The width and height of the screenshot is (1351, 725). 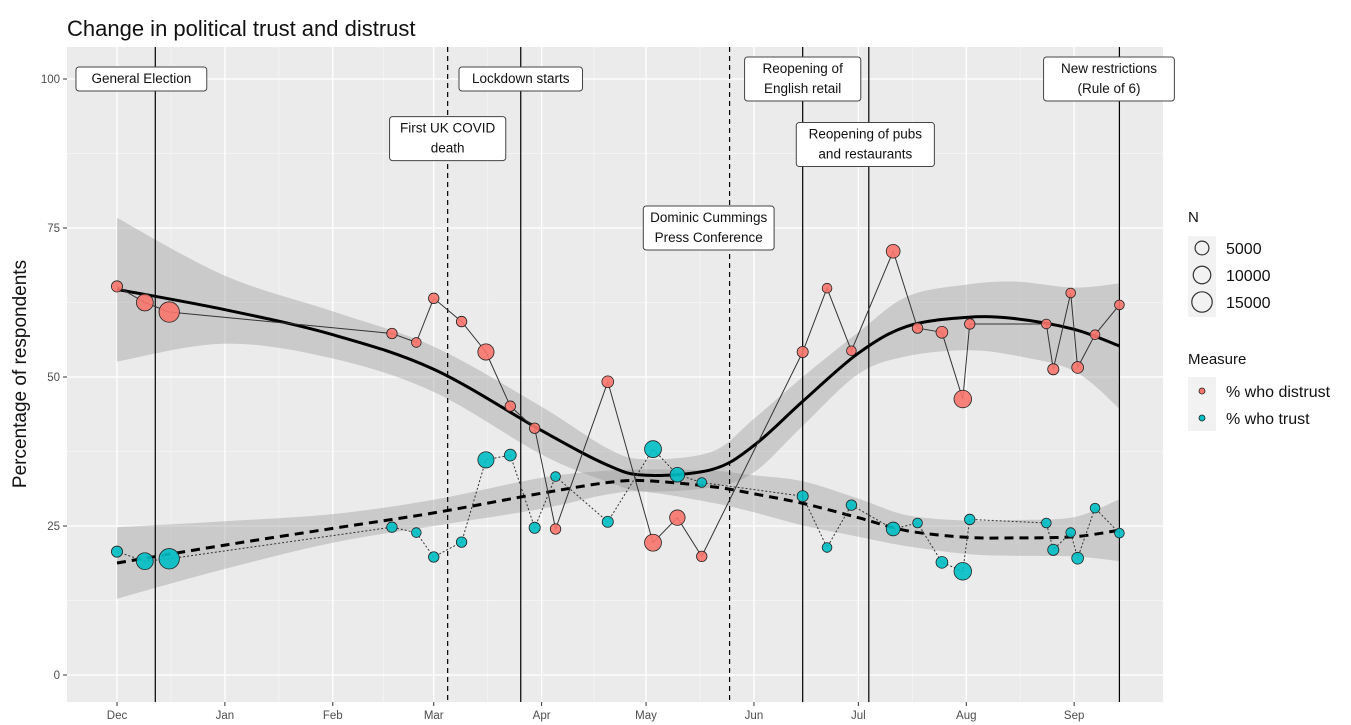 What do you see at coordinates (225, 716) in the screenshot?
I see `x-tick-label: Jan` at bounding box center [225, 716].